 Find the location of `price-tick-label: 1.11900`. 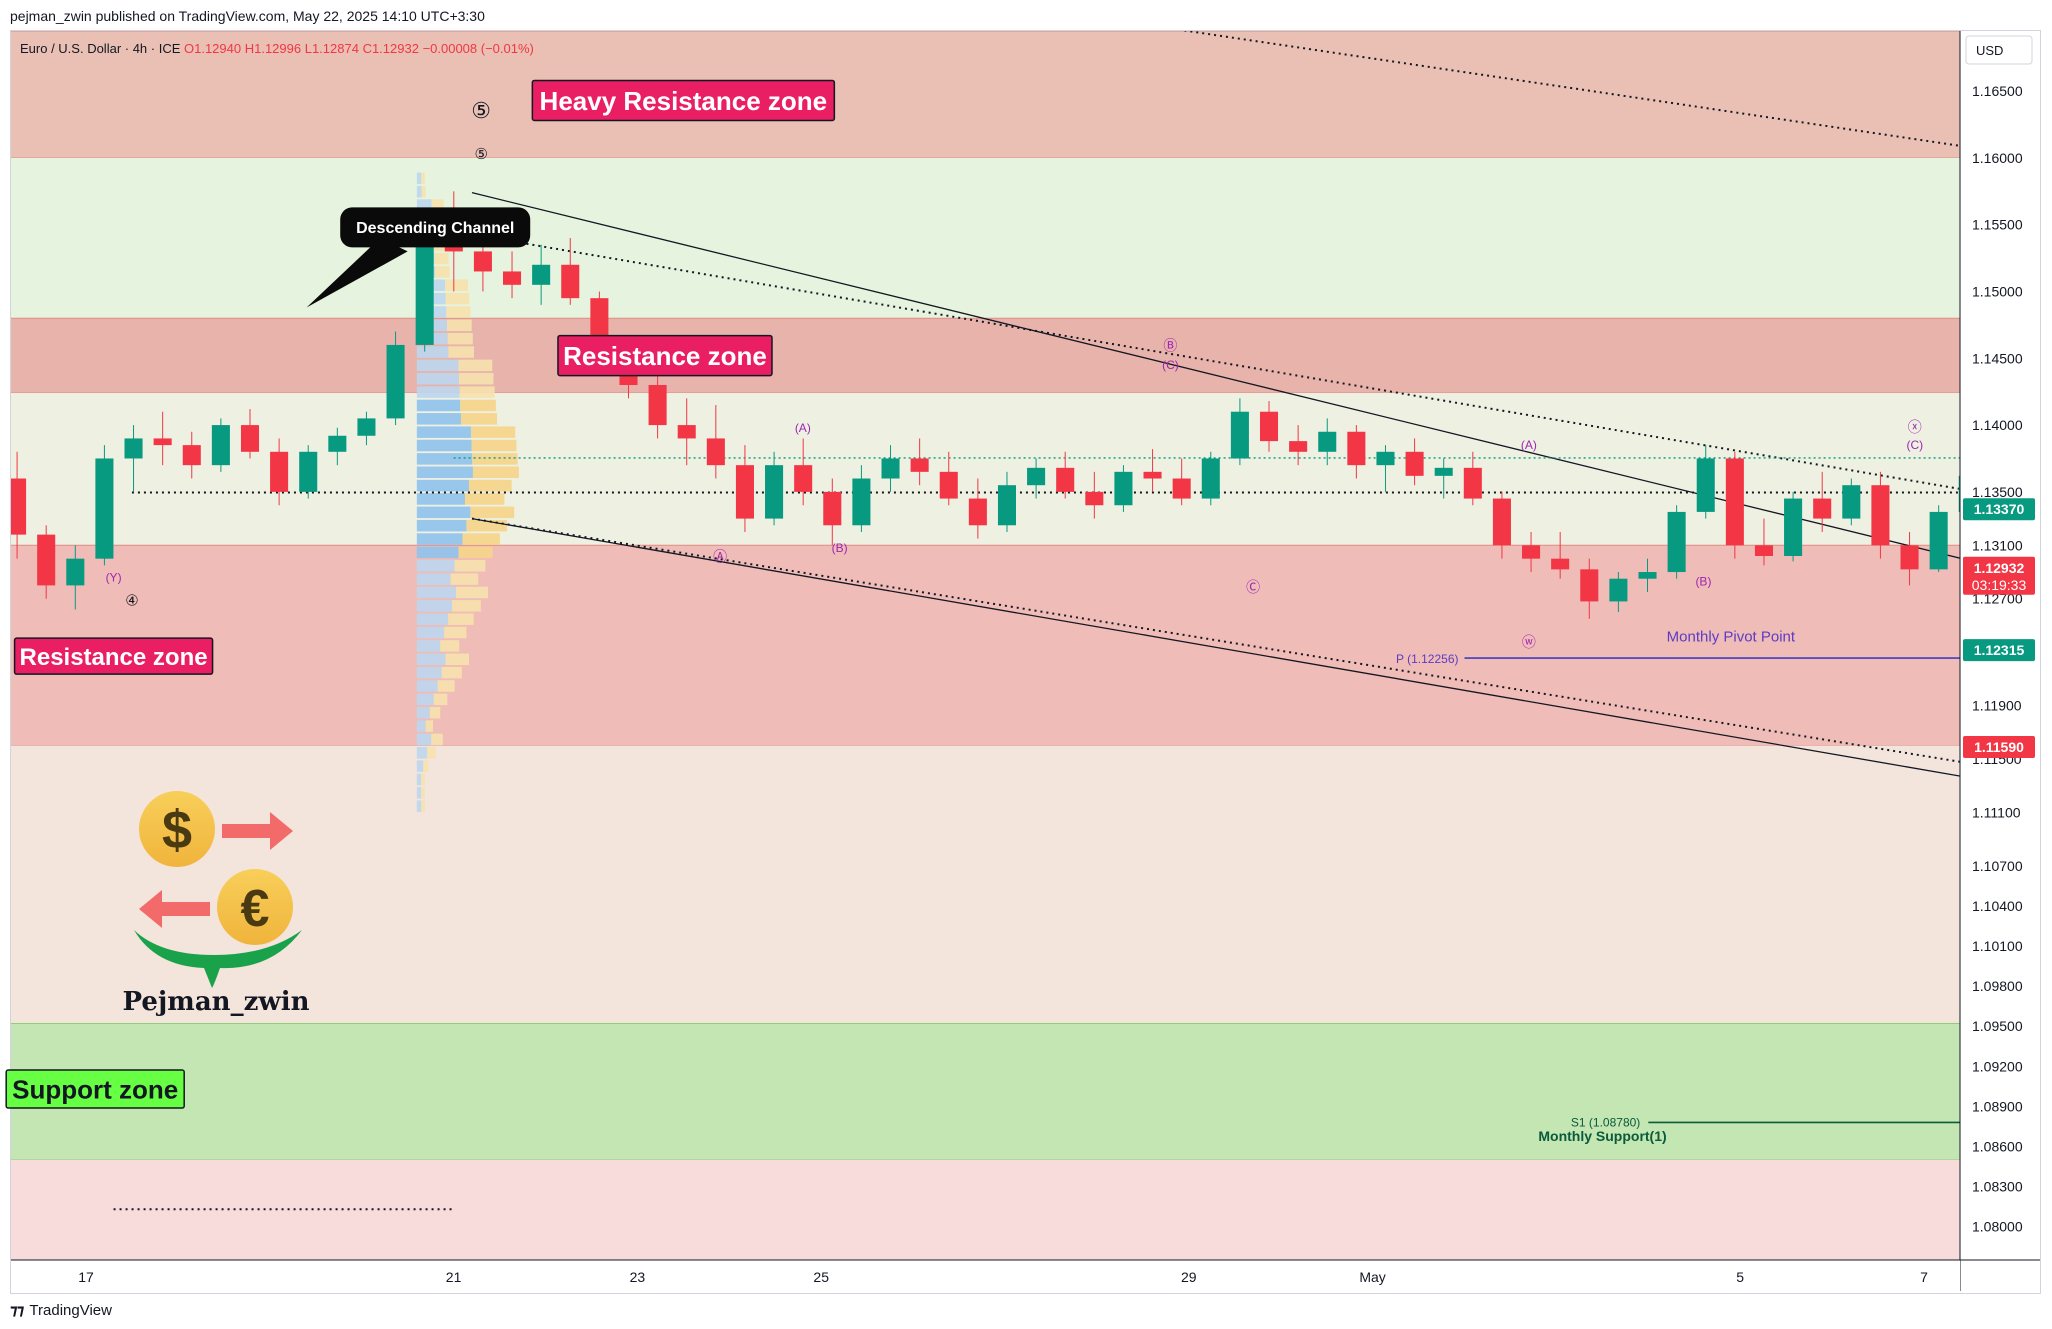

price-tick-label: 1.11900 is located at coordinates (1997, 706).